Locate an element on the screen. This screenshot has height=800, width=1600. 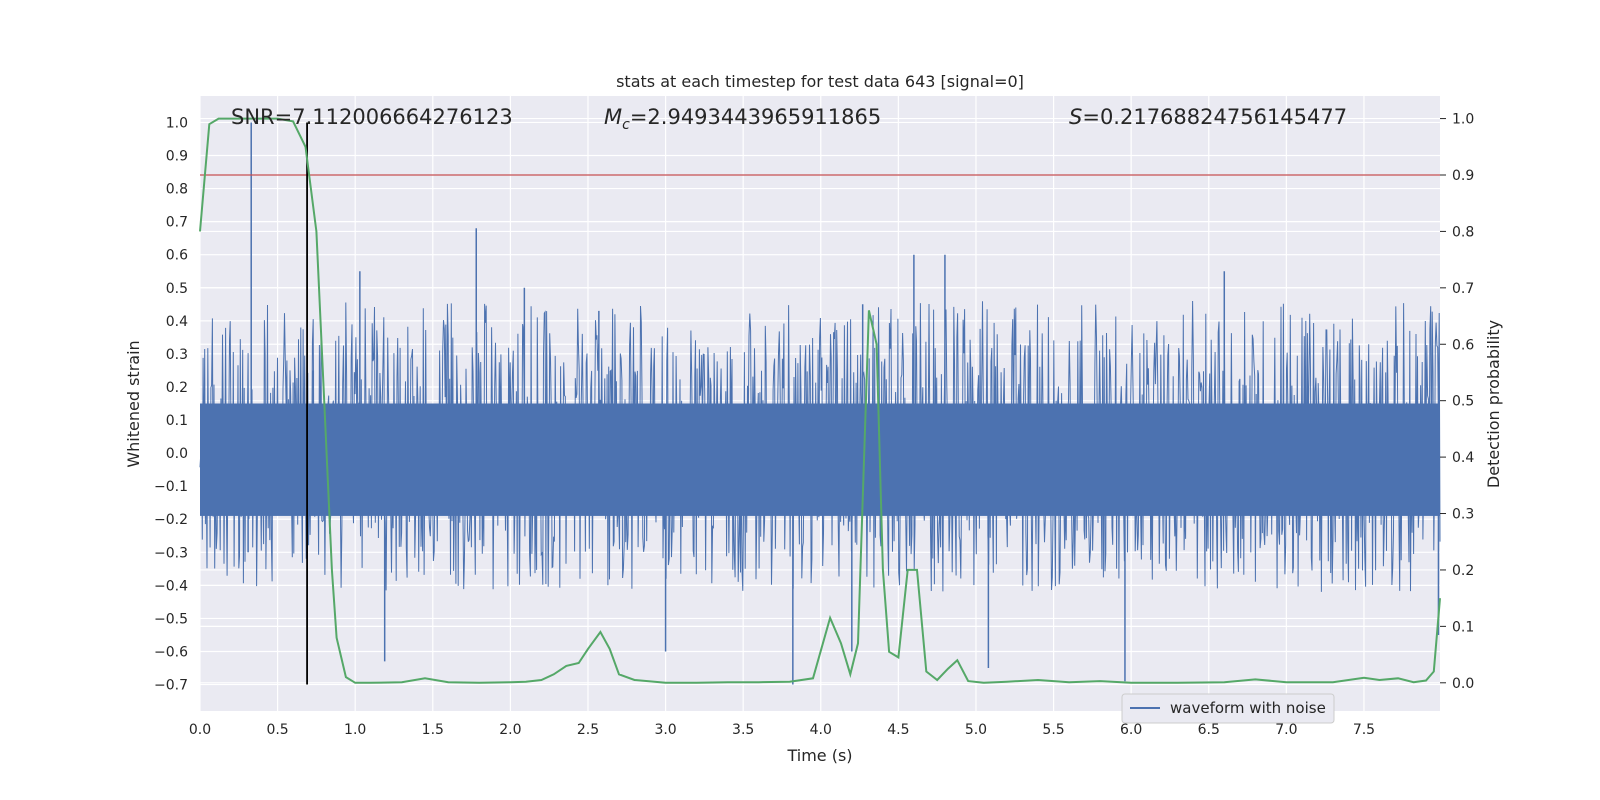
x-tick-label: 5.0 is located at coordinates (976, 730).